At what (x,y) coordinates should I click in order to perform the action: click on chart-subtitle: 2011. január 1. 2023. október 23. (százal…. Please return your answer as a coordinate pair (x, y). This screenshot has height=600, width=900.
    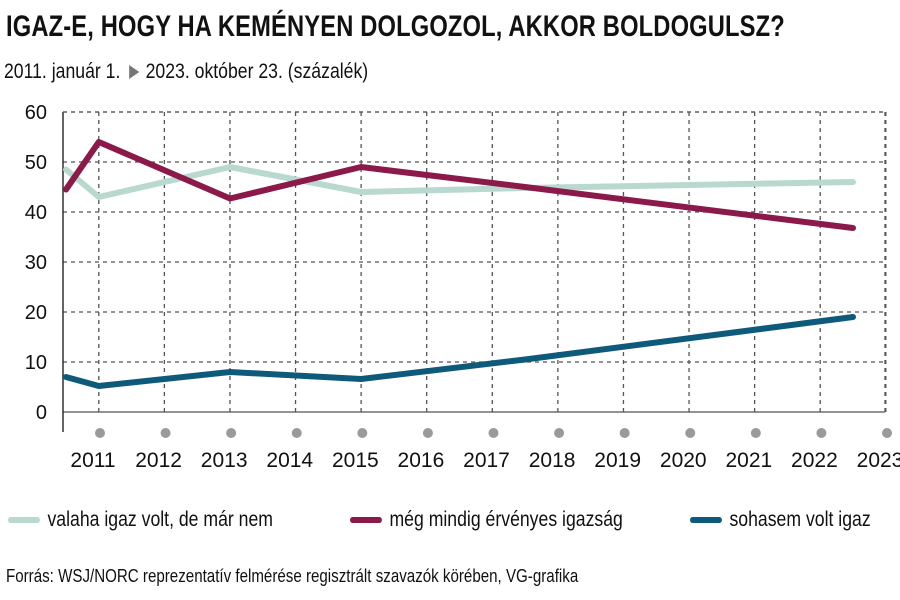
    Looking at the image, I should click on (186, 72).